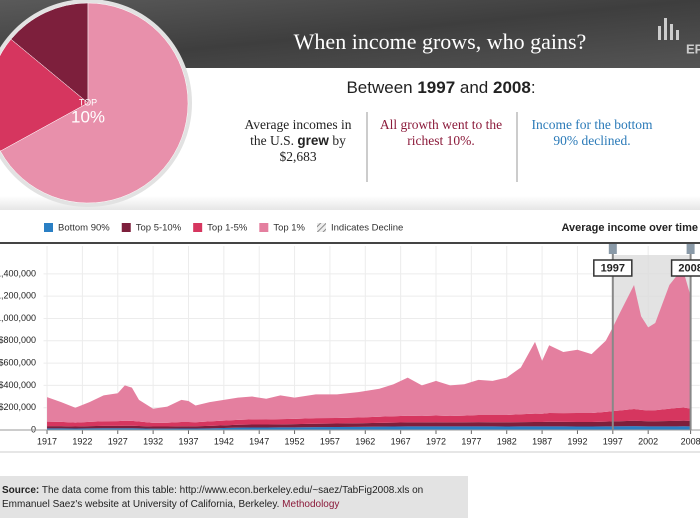  What do you see at coordinates (227, 228) in the screenshot?
I see `legend-label: Top 1-5%` at bounding box center [227, 228].